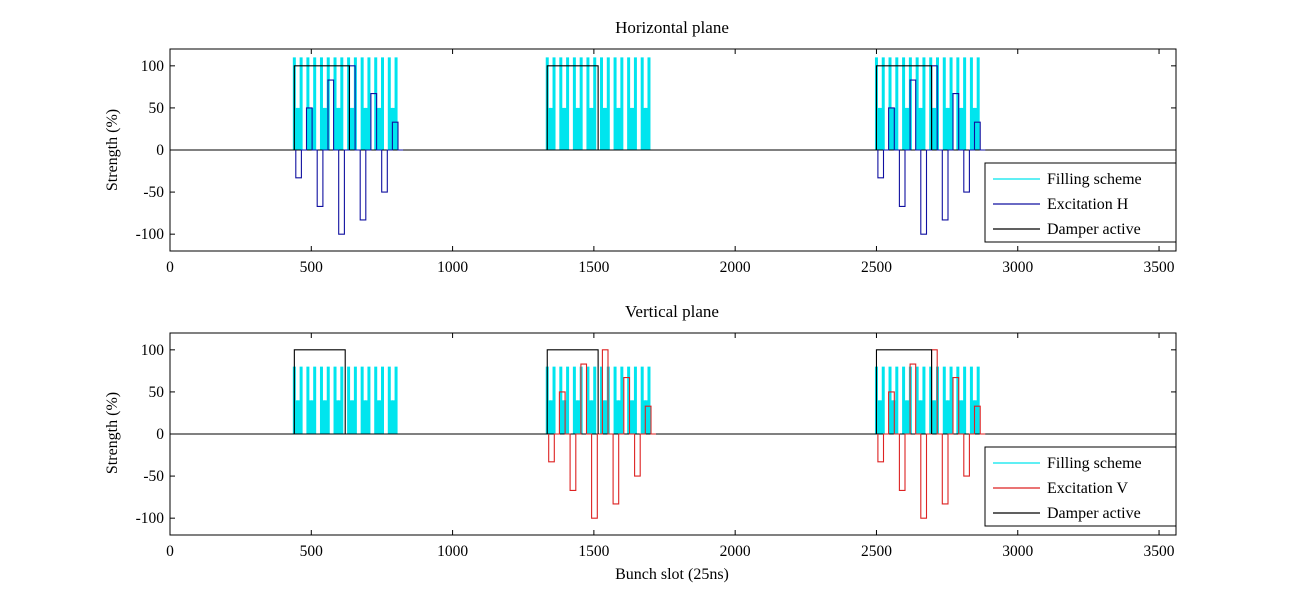 This screenshot has width=1300, height=600. Describe the element at coordinates (1088, 204) in the screenshot. I see `legend-label-excitation: Excitation H` at that location.